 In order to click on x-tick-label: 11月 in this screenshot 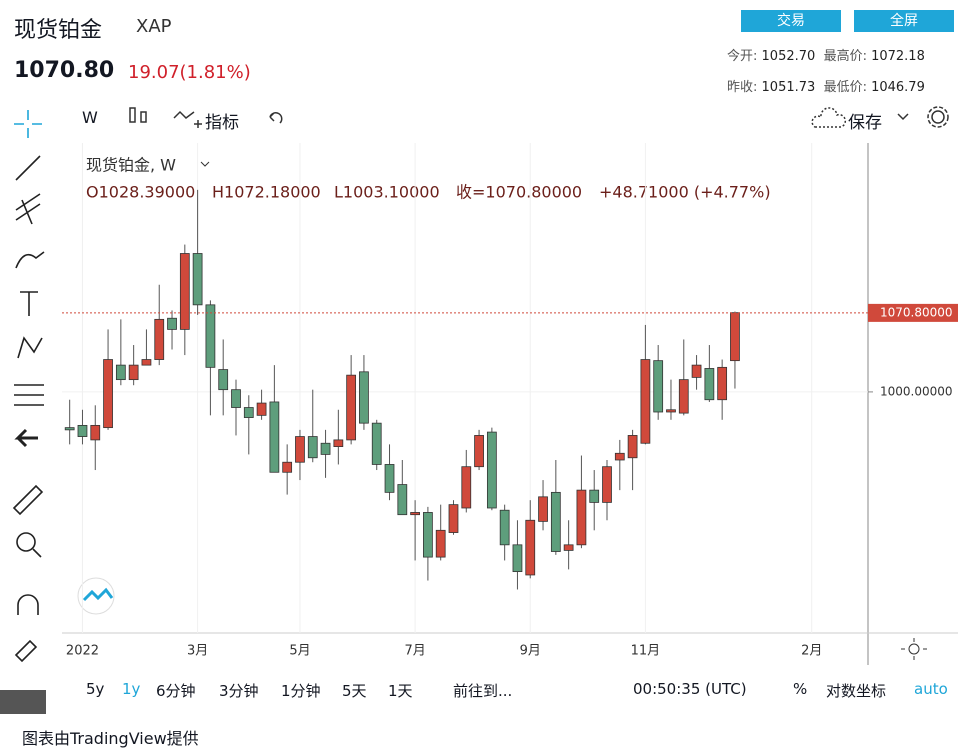, I will do `click(646, 651)`.